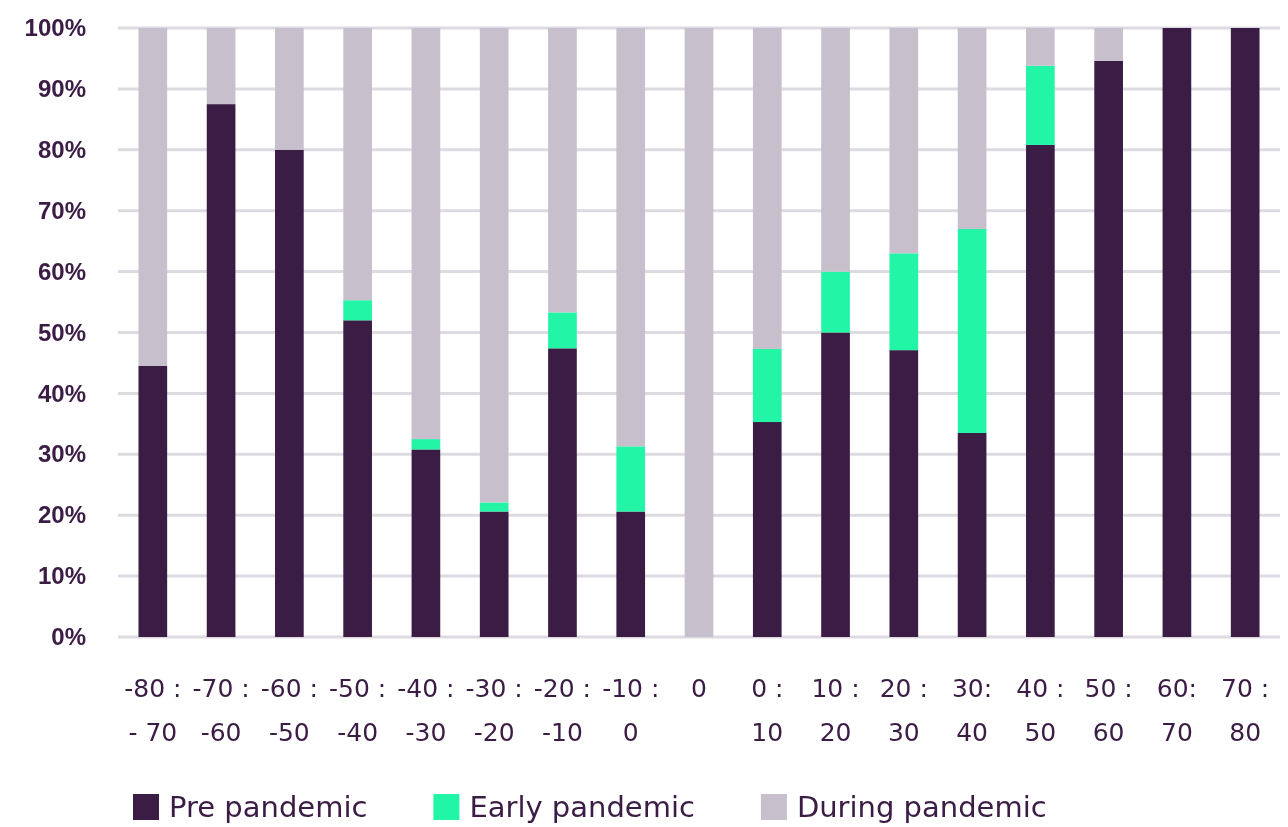  Describe the element at coordinates (61, 515) in the screenshot. I see `y-tick-label: 20%` at that location.